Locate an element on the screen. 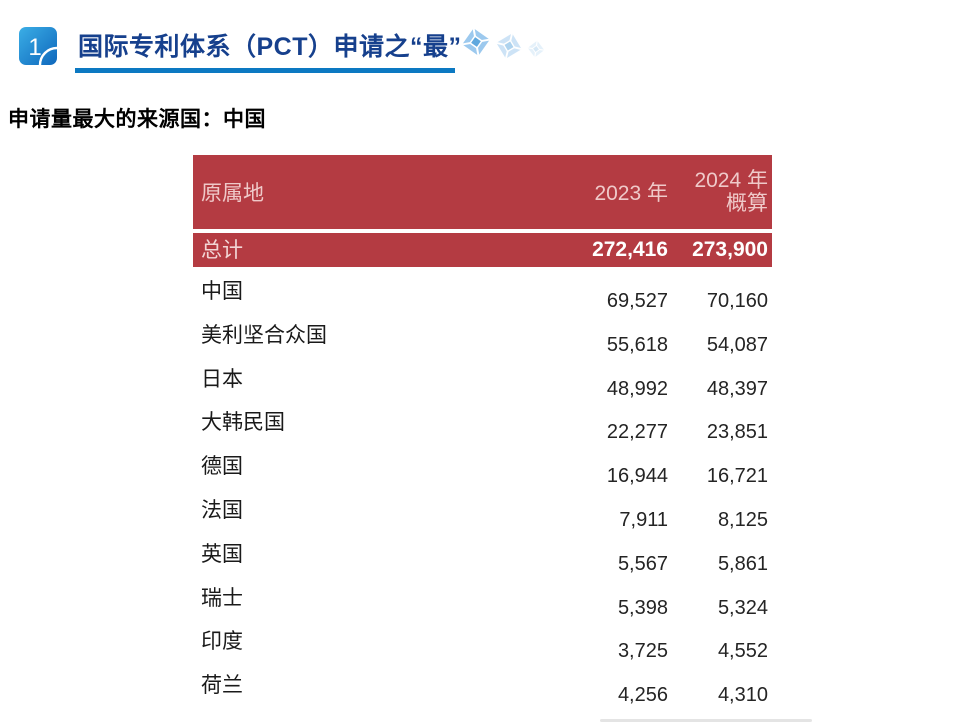  value-2024: 16,721 is located at coordinates (737, 476).